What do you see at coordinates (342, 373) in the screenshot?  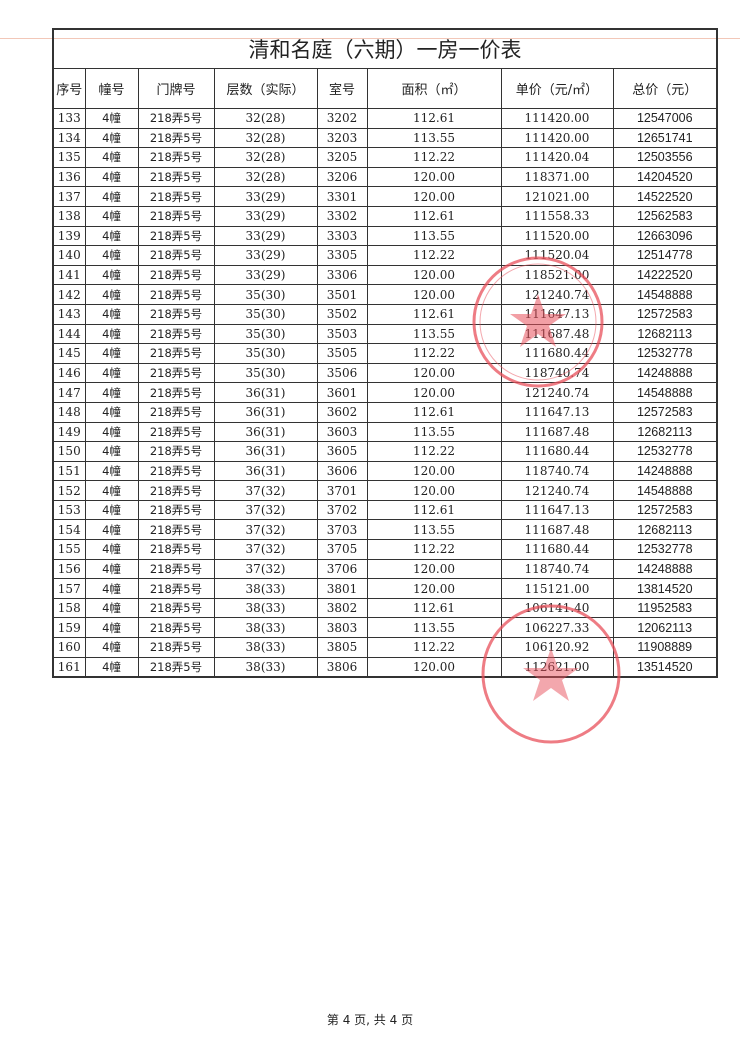 I see `cell-room: 3506` at bounding box center [342, 373].